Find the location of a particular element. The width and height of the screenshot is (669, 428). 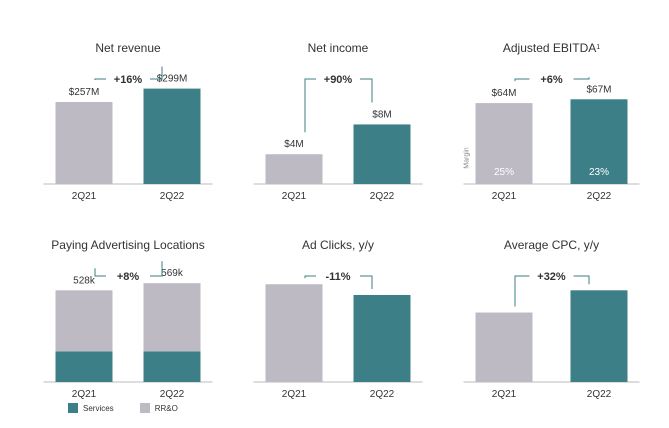

chart-1-value-label-2: $299M is located at coordinates (172, 79).